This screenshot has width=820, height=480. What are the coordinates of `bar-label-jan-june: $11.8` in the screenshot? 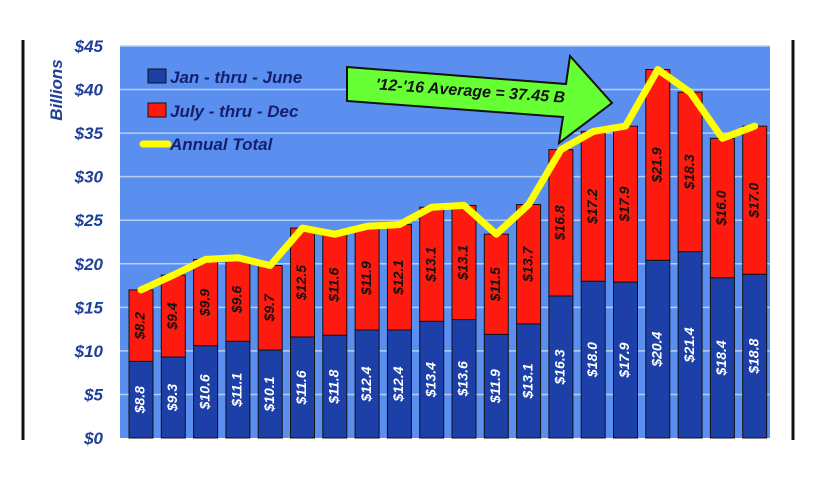 It's located at (334, 386).